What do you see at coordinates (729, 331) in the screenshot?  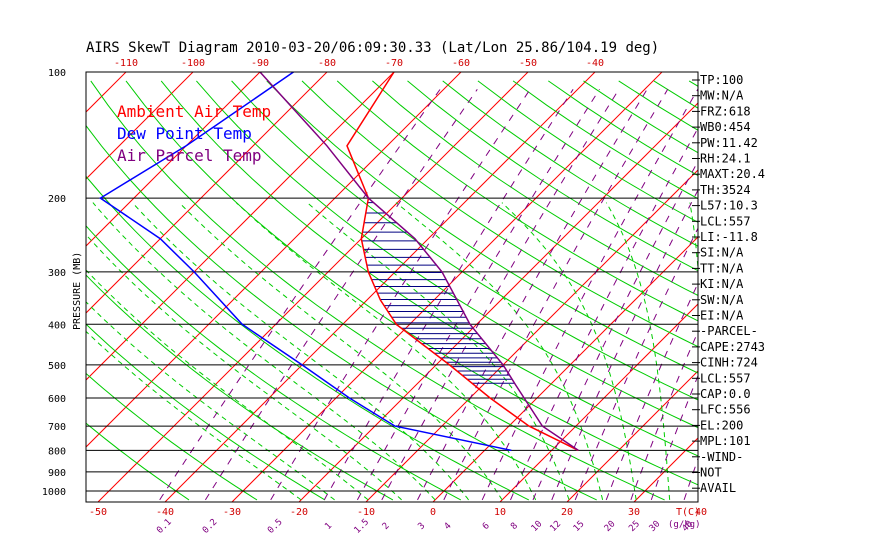 I see `side-panel-item: -PARCEL-` at bounding box center [729, 331].